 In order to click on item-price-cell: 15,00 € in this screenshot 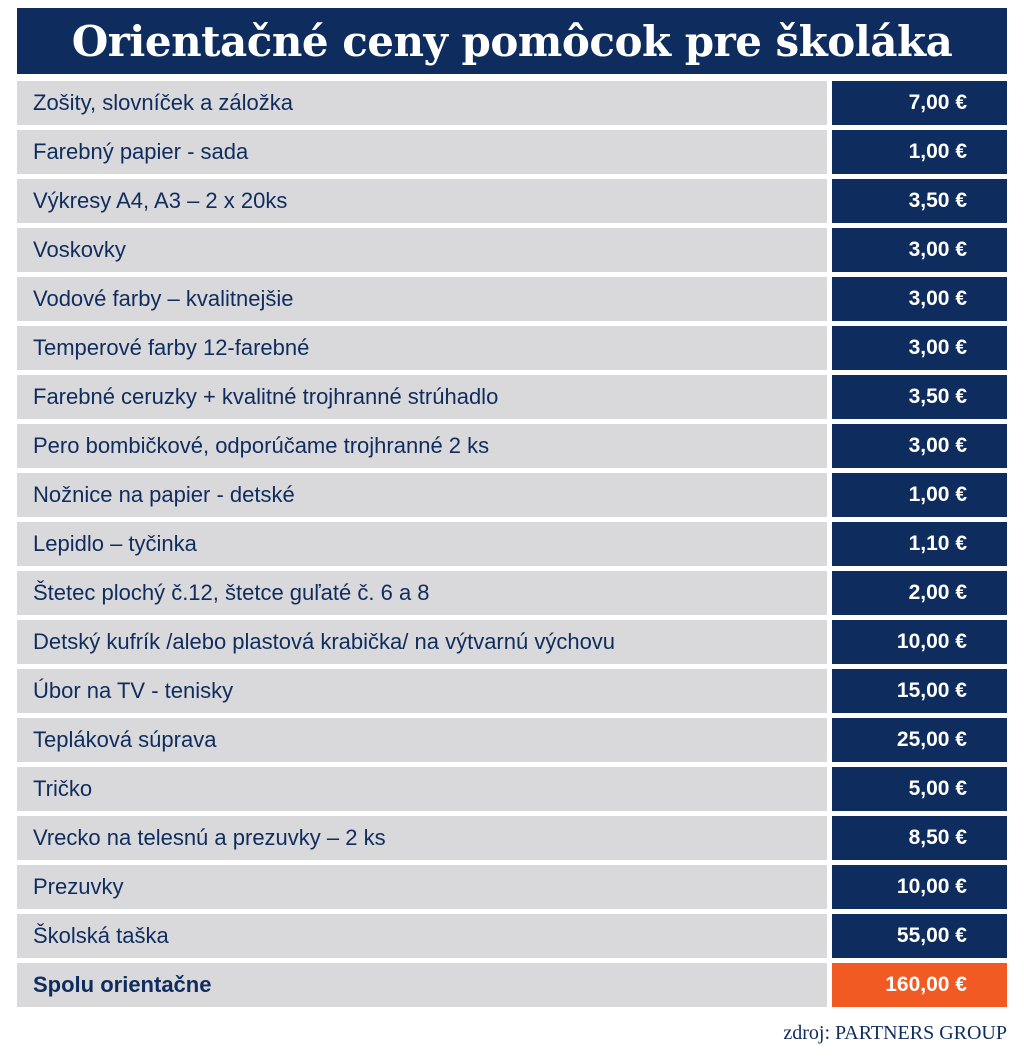, I will do `click(919, 691)`.